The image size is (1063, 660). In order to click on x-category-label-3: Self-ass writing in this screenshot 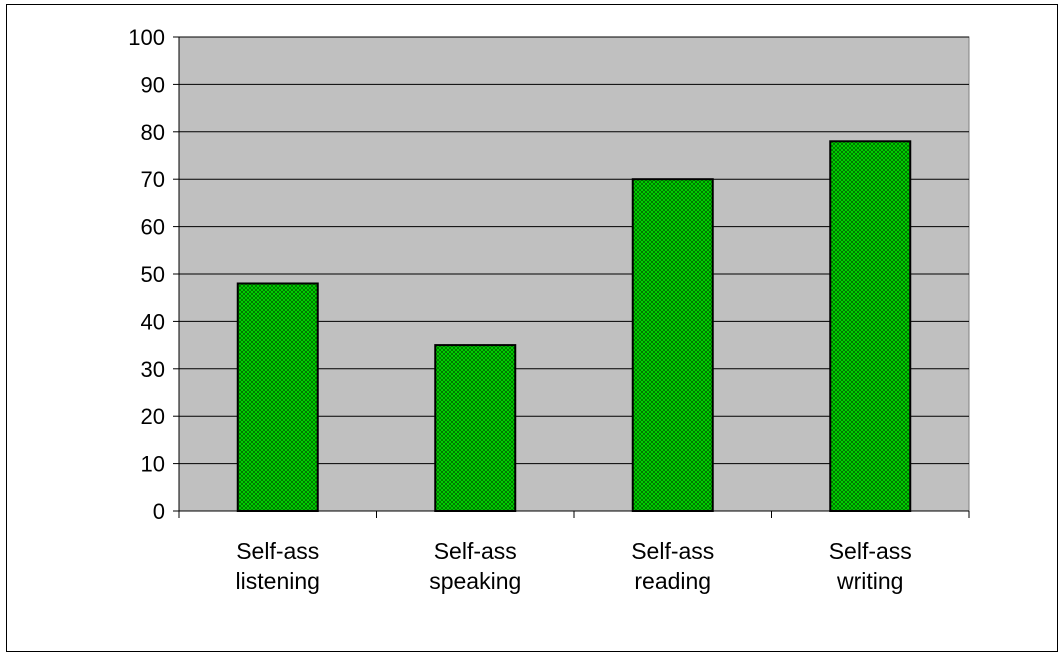, I will do `click(870, 566)`.